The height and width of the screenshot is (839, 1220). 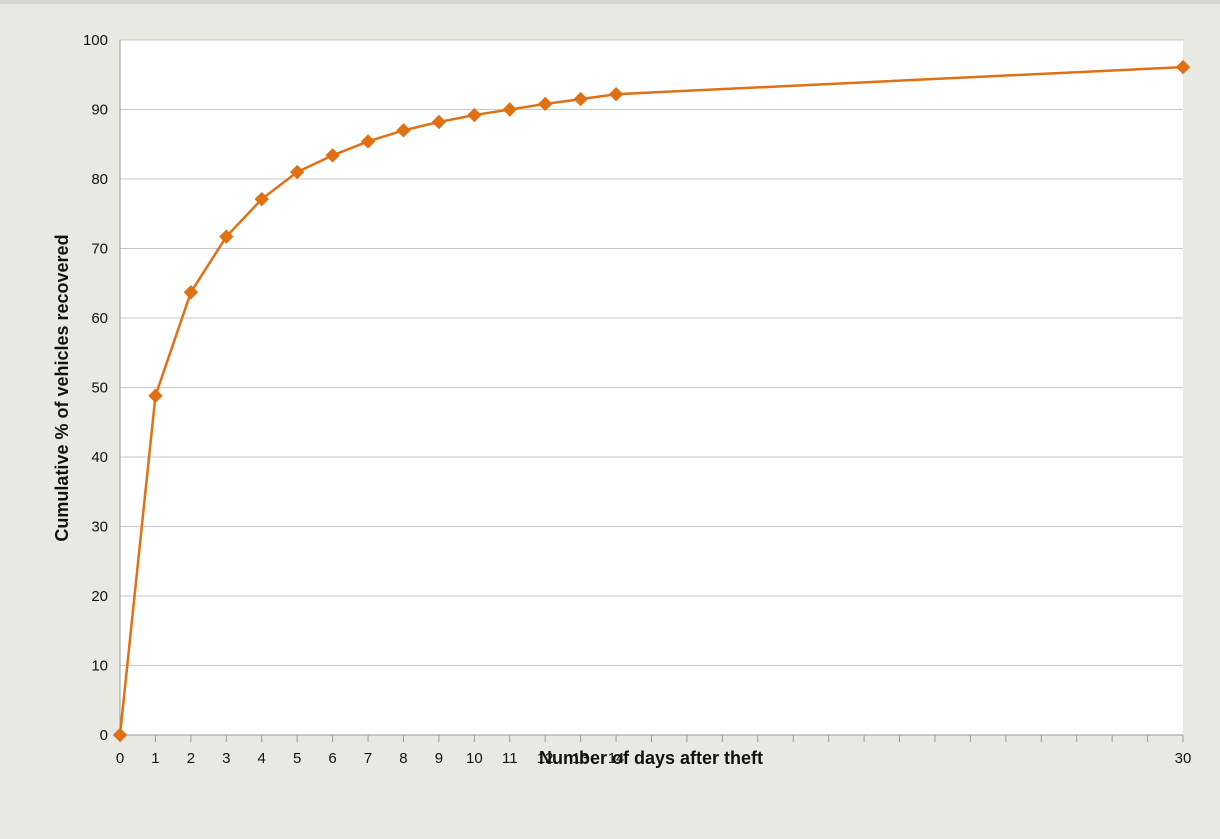 What do you see at coordinates (474, 758) in the screenshot?
I see `x-tick-label: 10` at bounding box center [474, 758].